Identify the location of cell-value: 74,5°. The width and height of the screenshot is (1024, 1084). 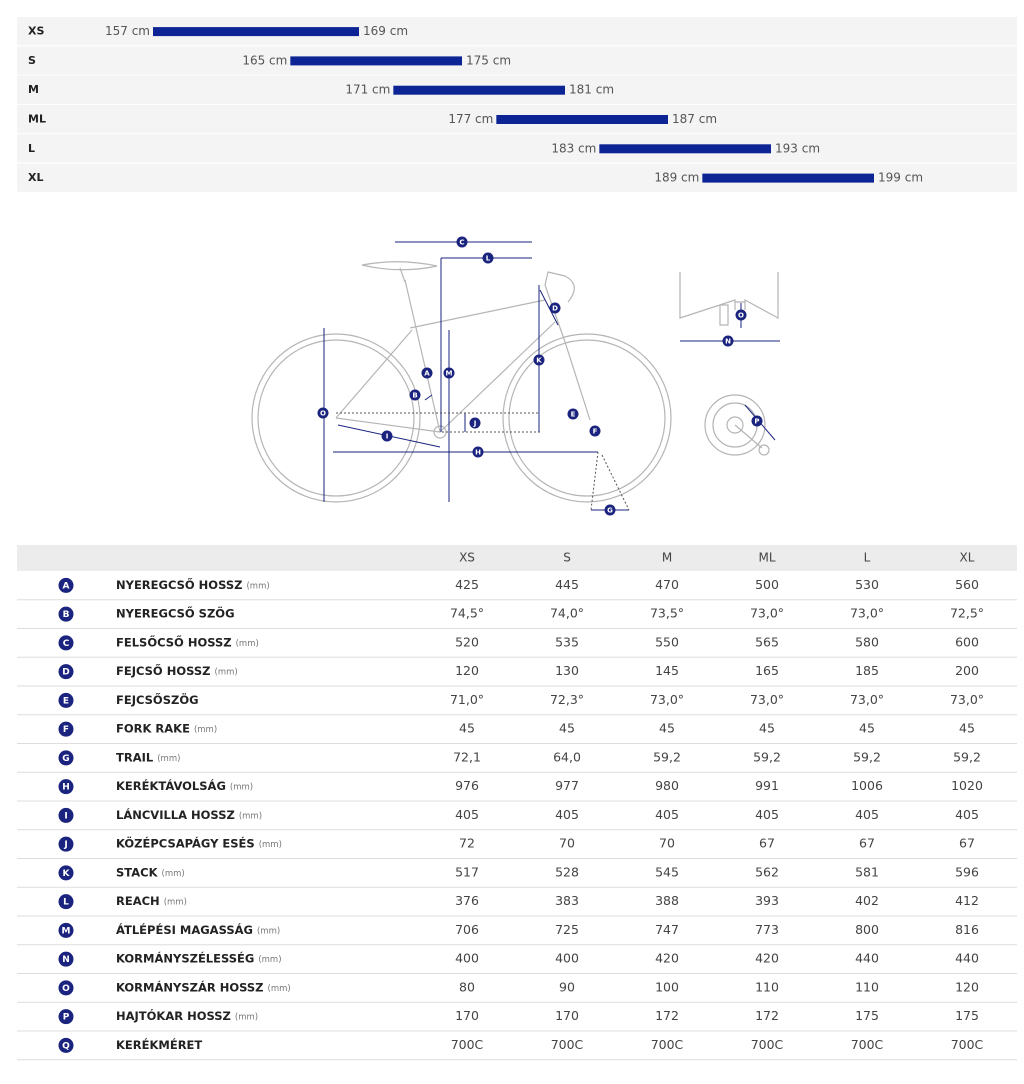
(467, 613).